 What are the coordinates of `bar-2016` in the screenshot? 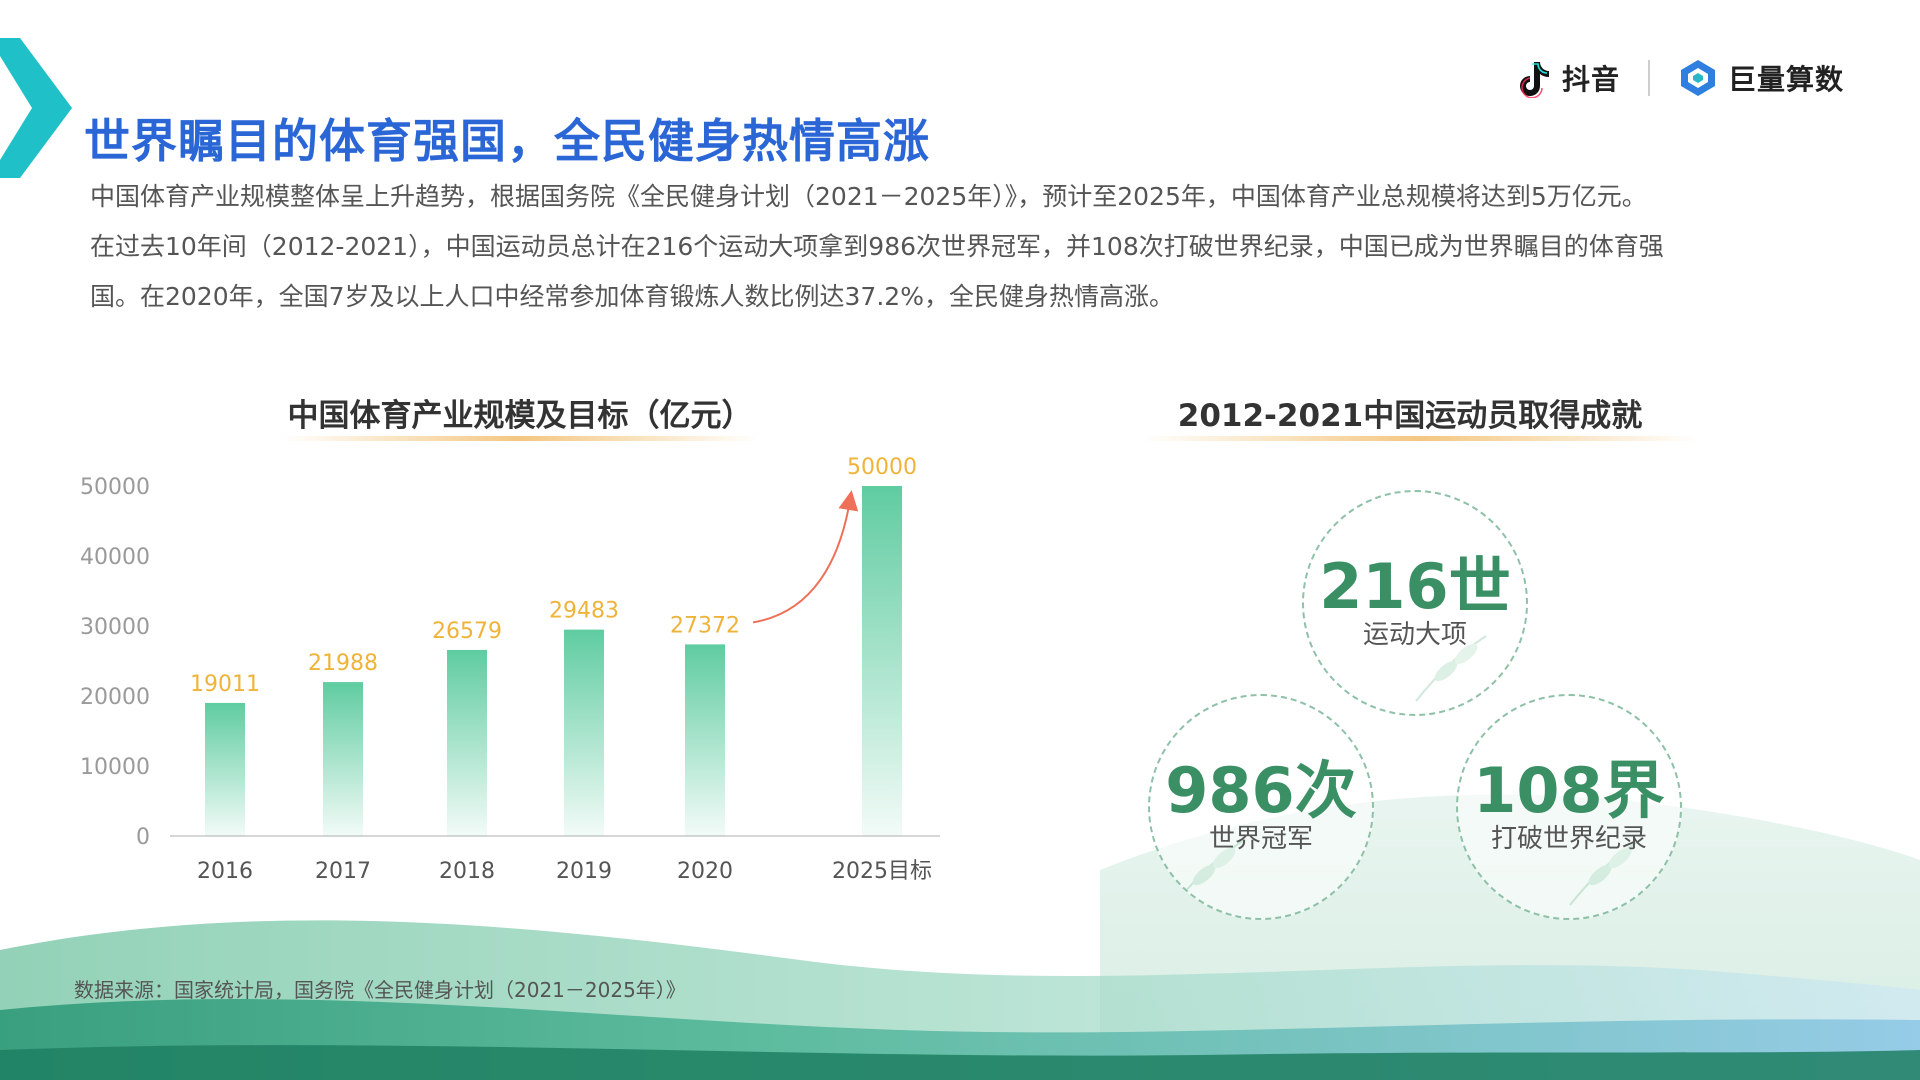 It's located at (225, 769).